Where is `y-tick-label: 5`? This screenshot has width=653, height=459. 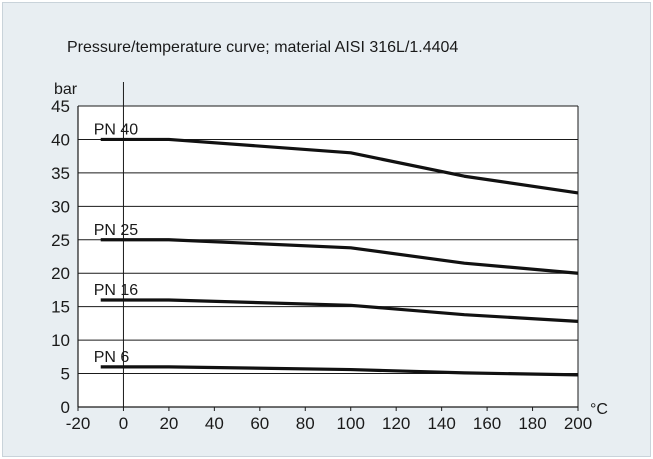 y-tick-label: 5 is located at coordinates (65, 374).